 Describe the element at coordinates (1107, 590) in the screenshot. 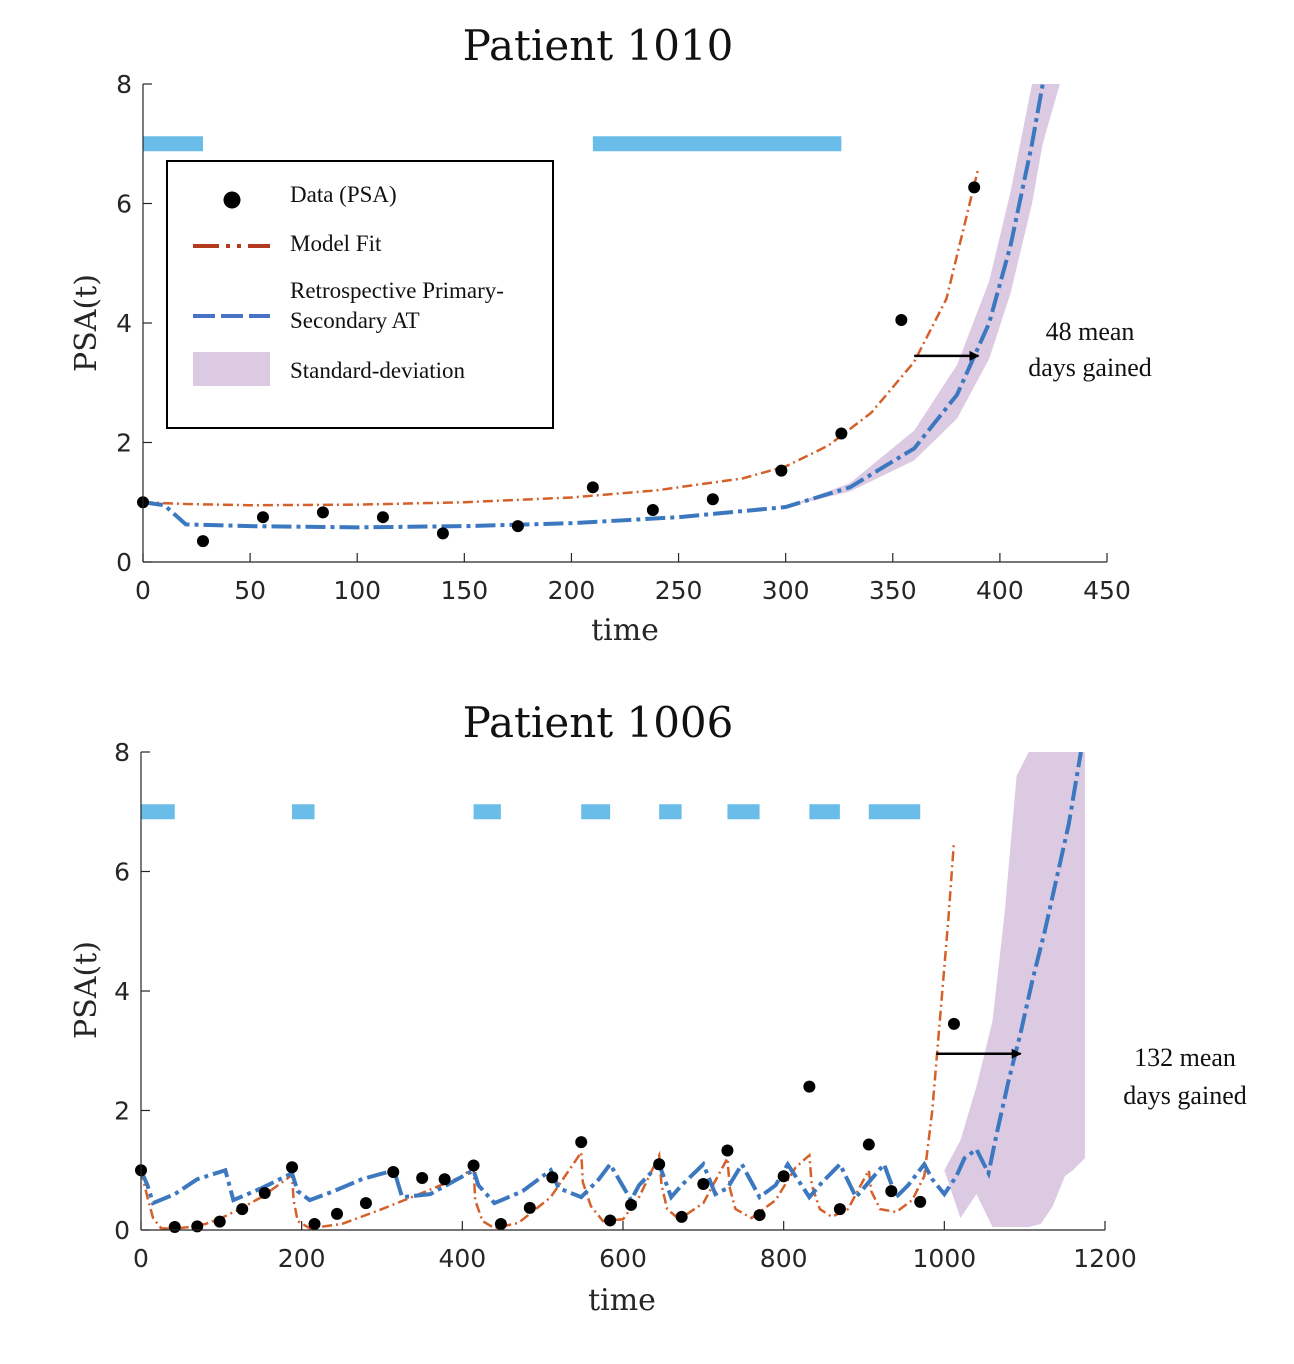

I see `x-tick-label: 450` at that location.